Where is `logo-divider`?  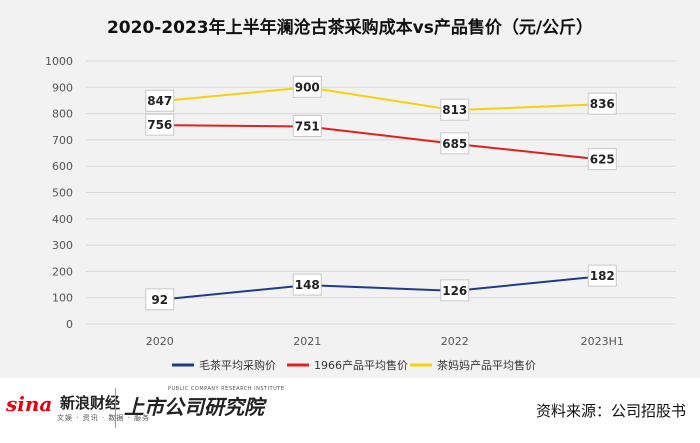
logo-divider is located at coordinates (115, 408).